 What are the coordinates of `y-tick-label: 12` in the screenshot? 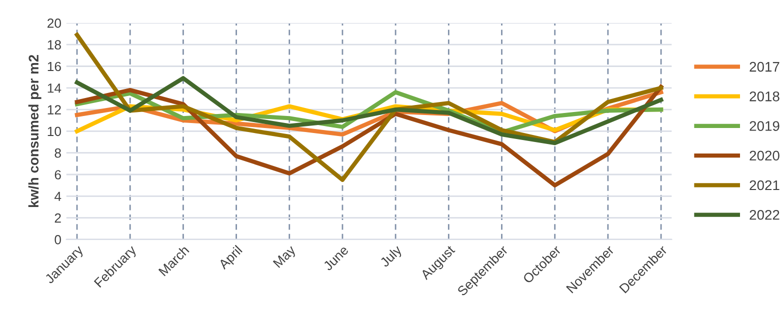 It's located at (54, 109).